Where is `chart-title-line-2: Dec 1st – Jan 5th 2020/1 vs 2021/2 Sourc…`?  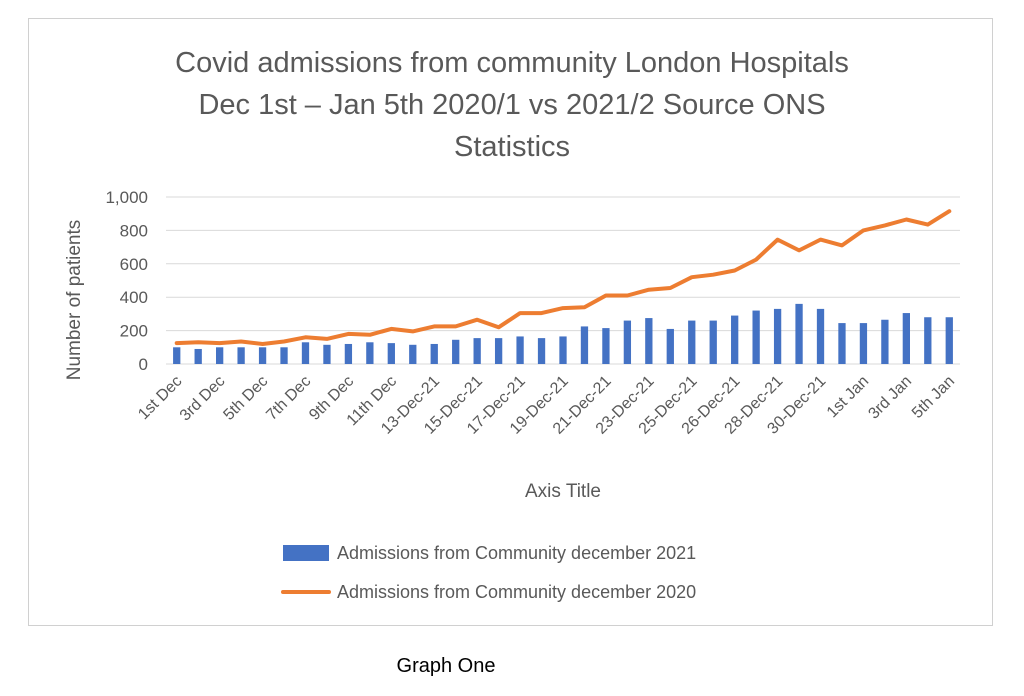 chart-title-line-2: Dec 1st – Jan 5th 2020/1 vs 2021/2 Sourc… is located at coordinates (512, 105).